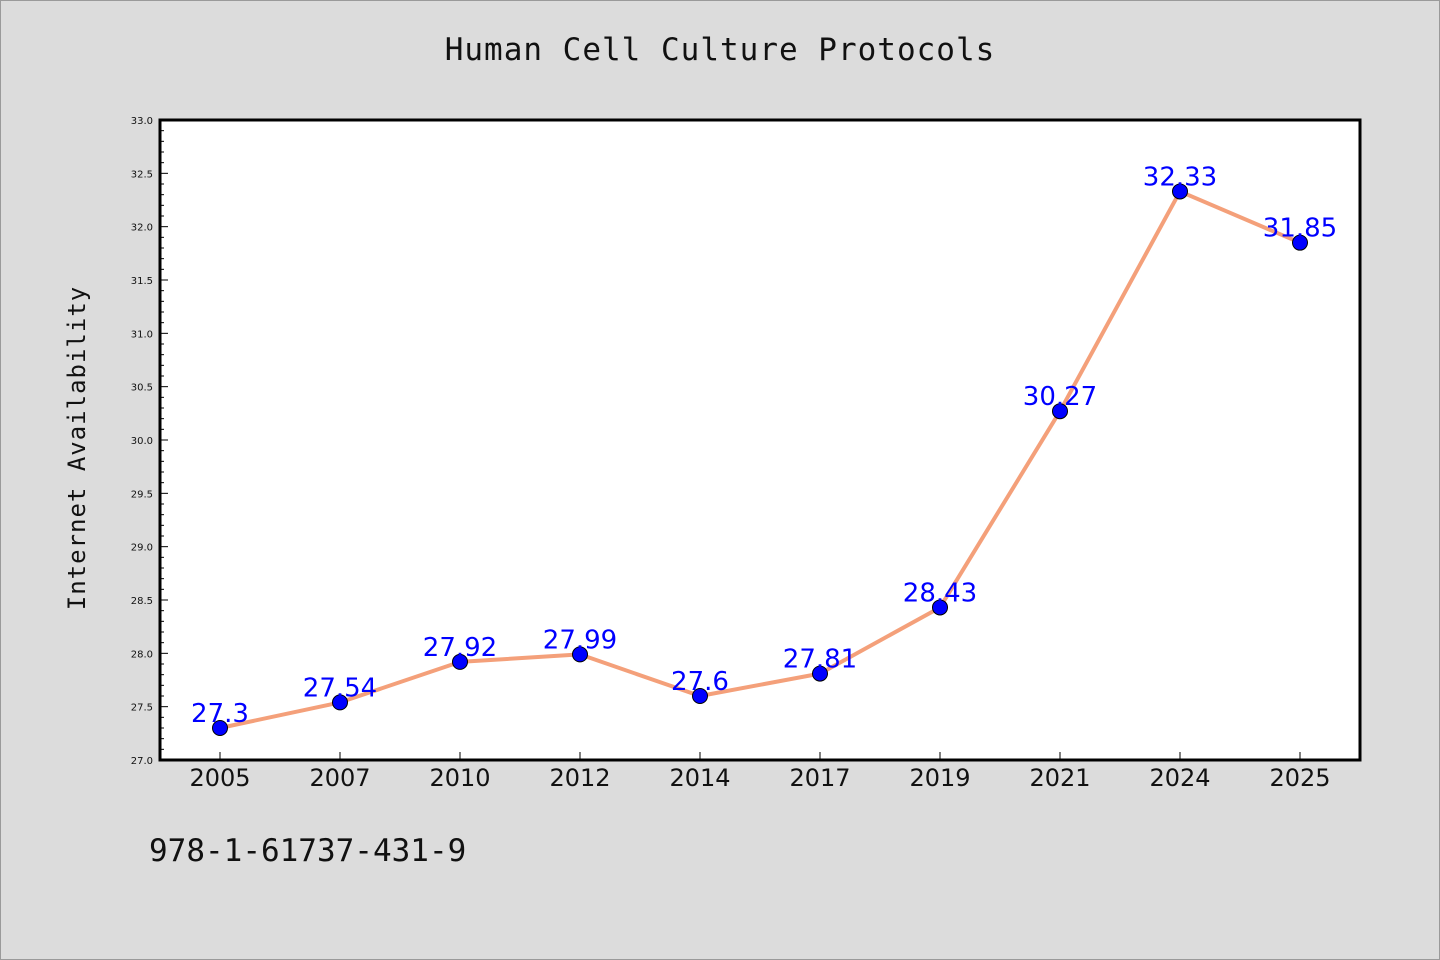 This screenshot has width=1440, height=960. I want to click on y-tick-label: 30.5, so click(142, 388).